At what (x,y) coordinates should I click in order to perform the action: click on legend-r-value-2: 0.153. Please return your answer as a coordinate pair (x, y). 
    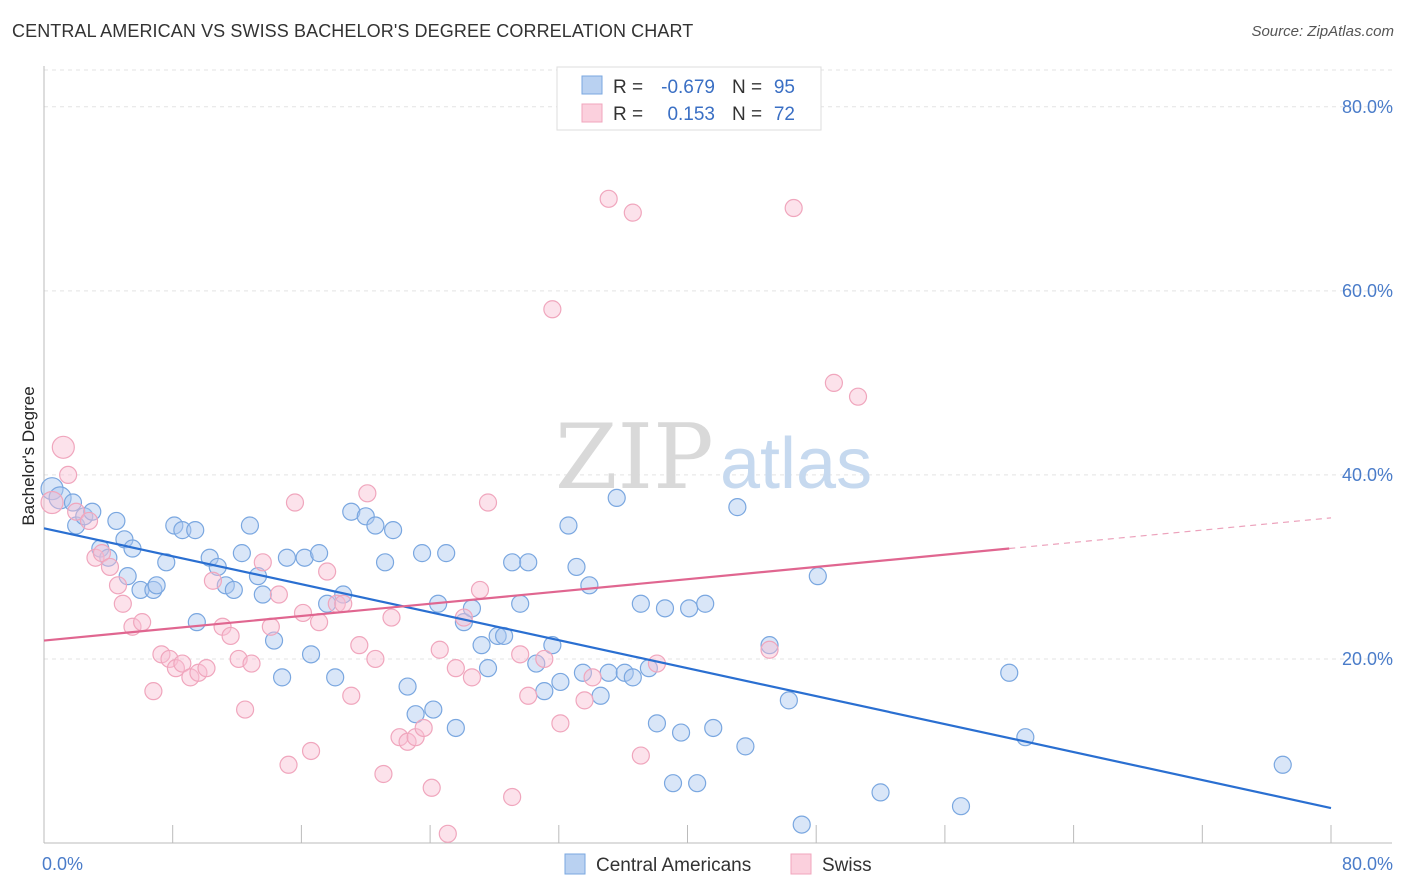
    Looking at the image, I should click on (691, 114).